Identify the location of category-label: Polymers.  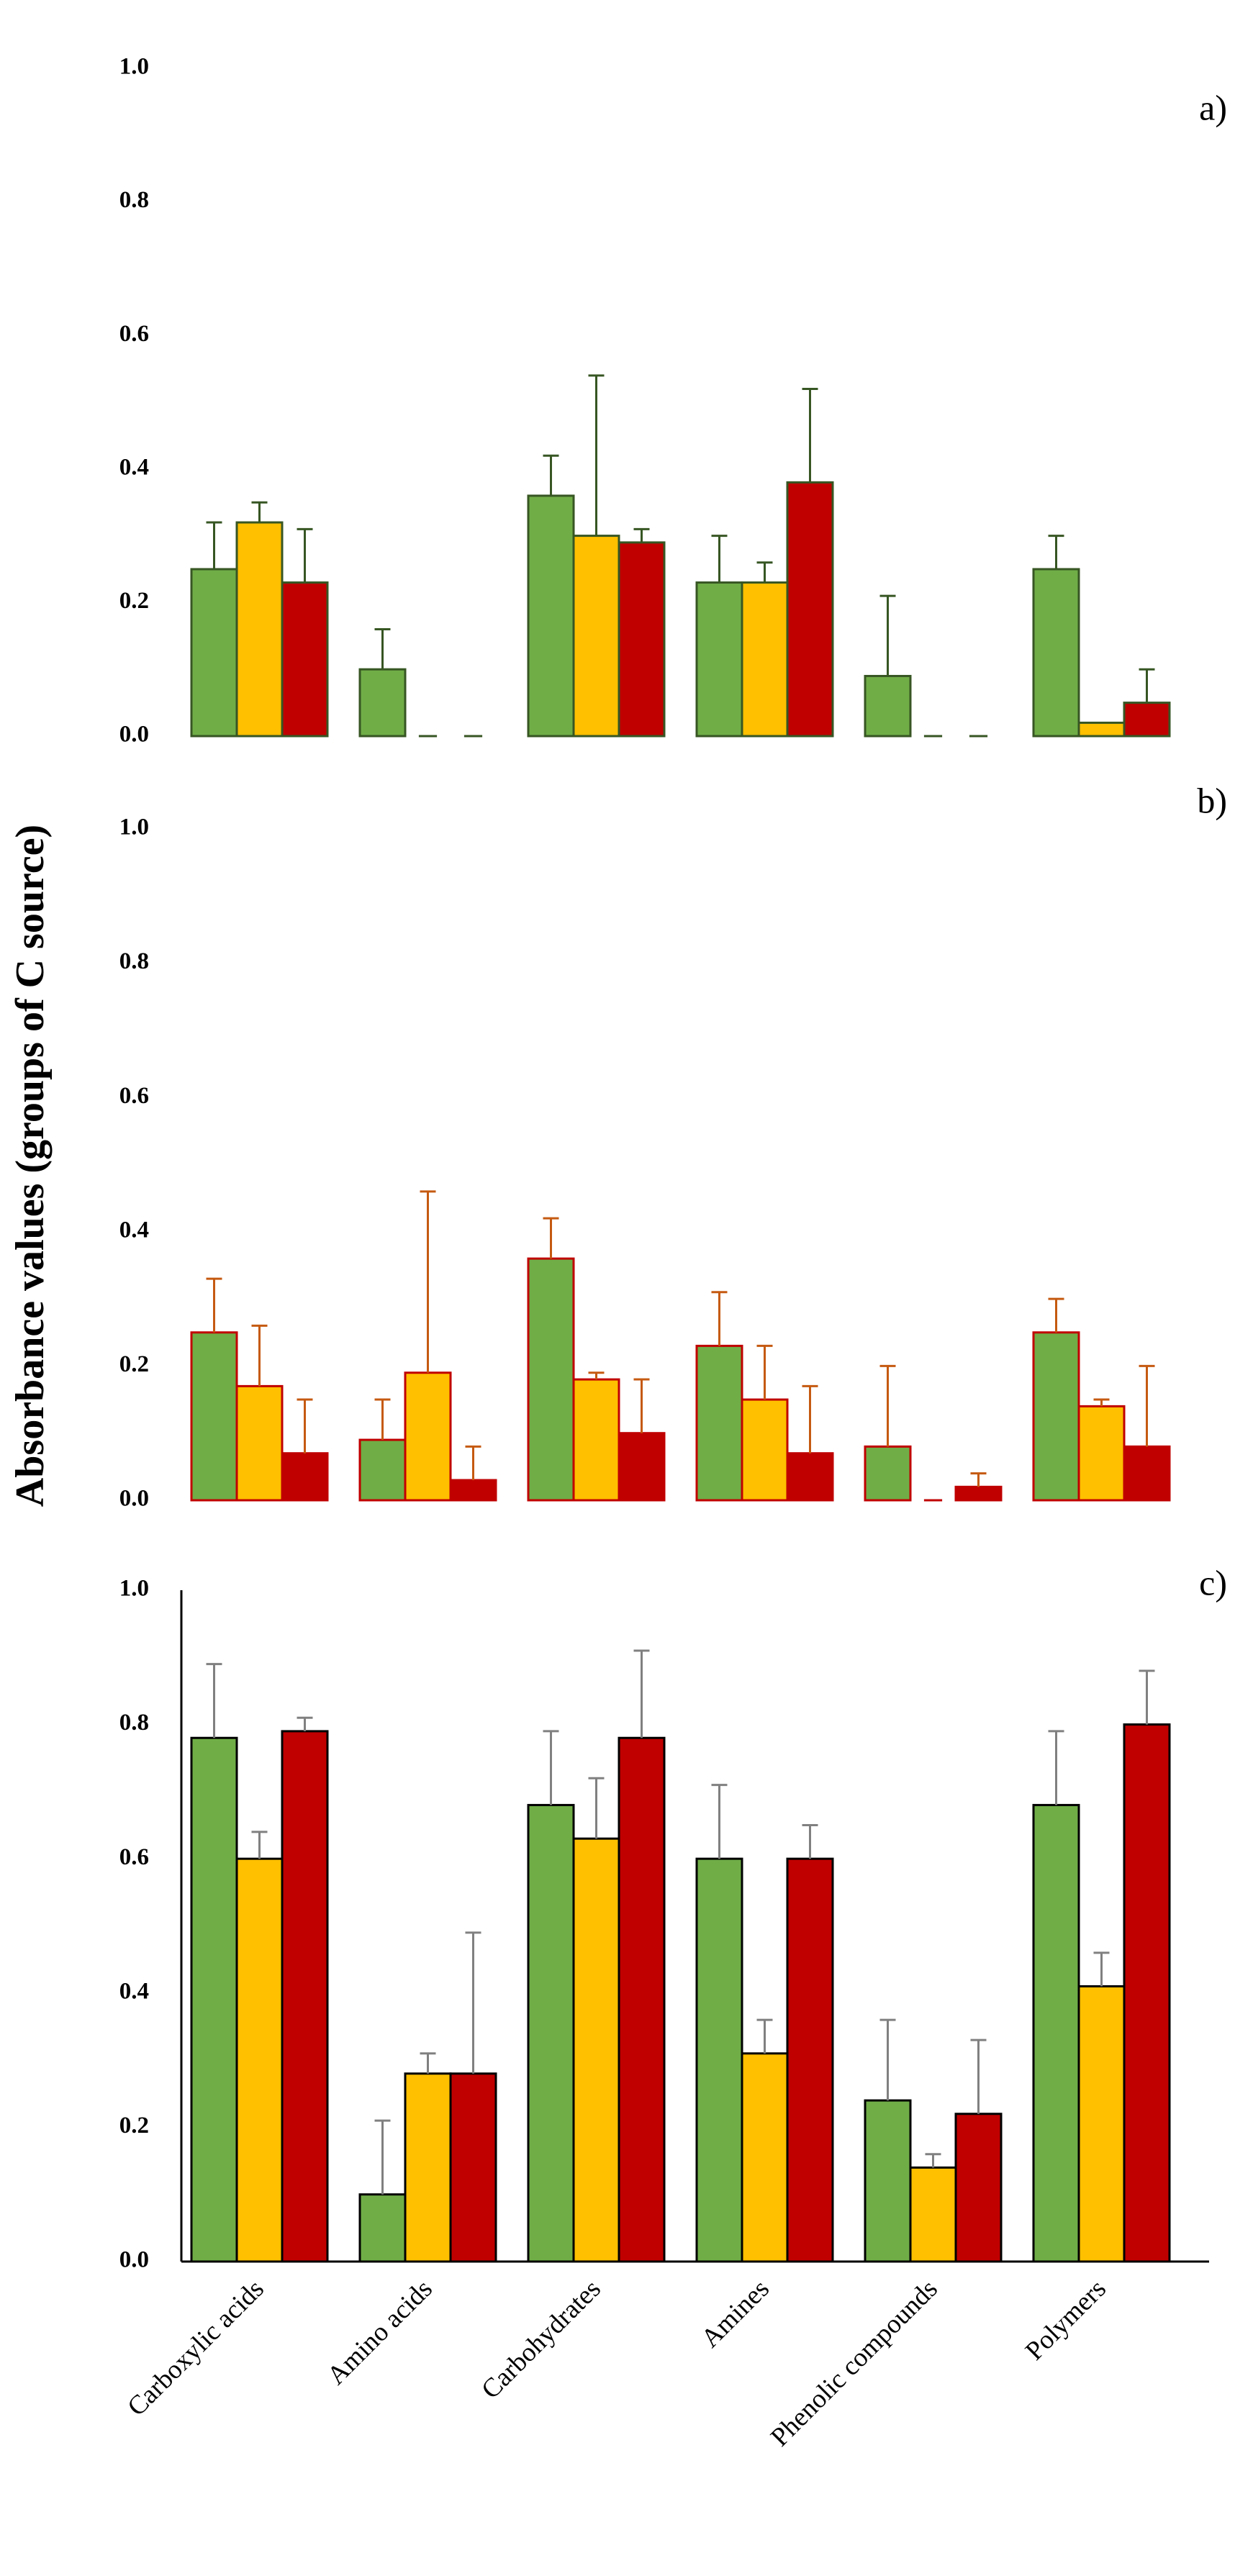
(1066, 2320).